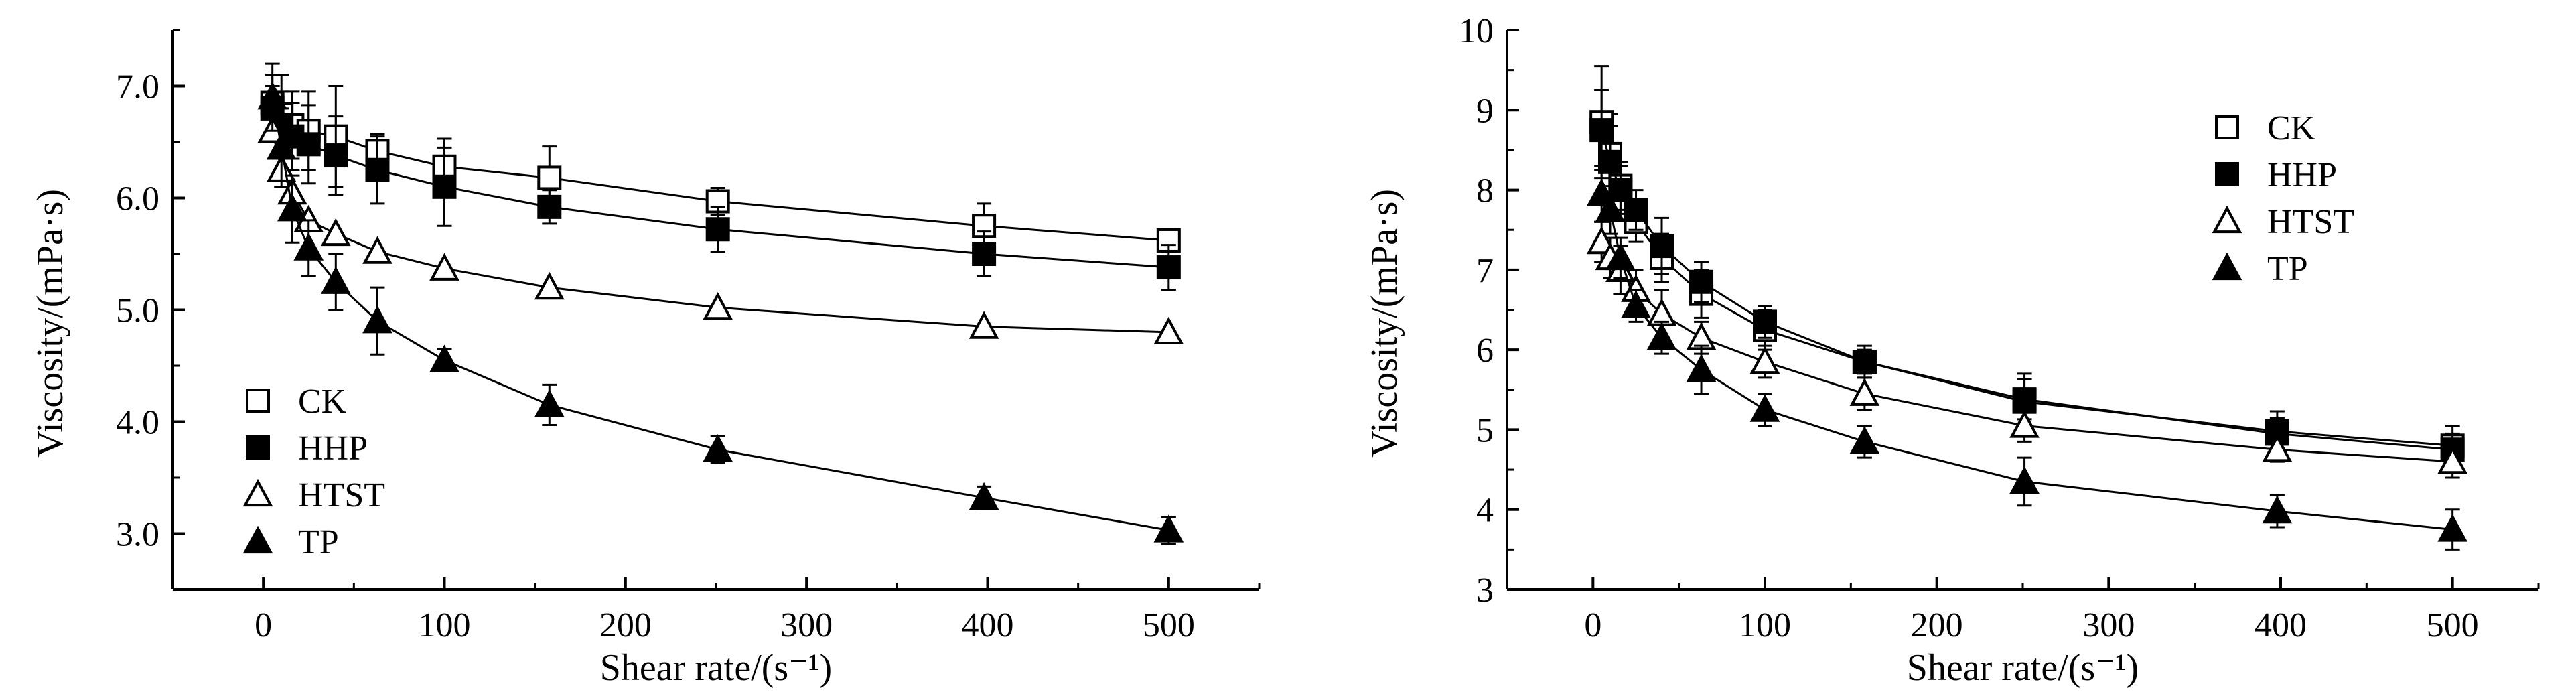 The image size is (2576, 696). I want to click on y-tick-label: 7.0, so click(137, 87).